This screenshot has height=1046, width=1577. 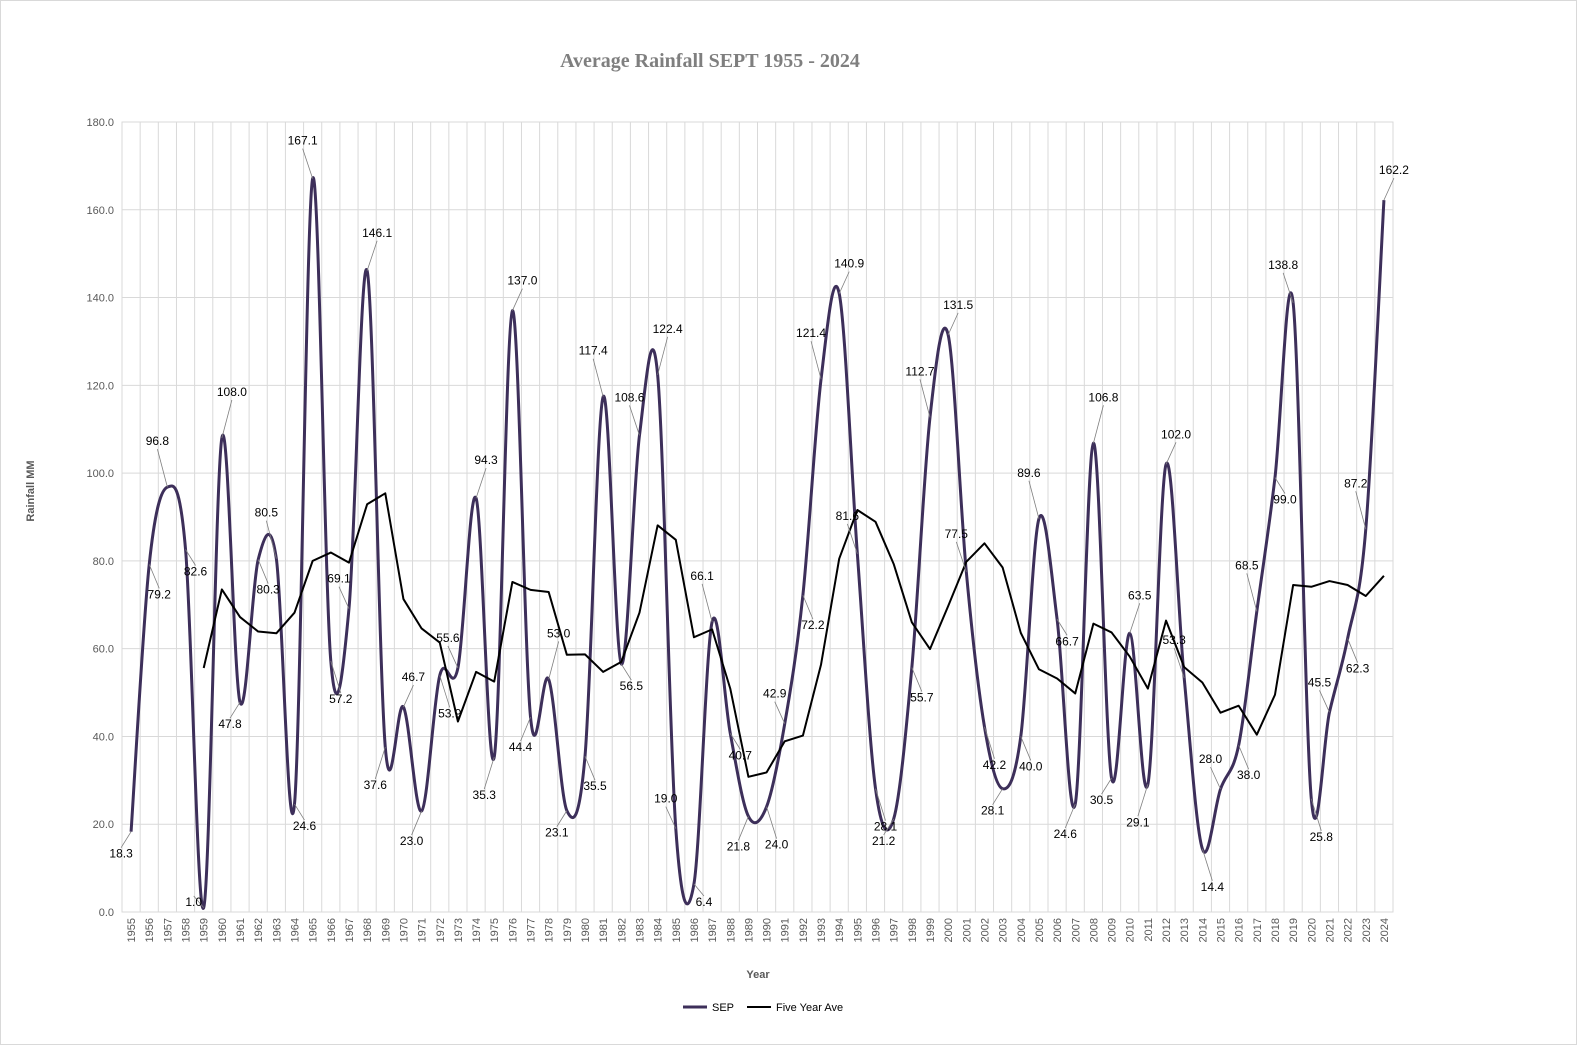 What do you see at coordinates (31, 490) in the screenshot?
I see `y-axis-title: Rainfall MM` at bounding box center [31, 490].